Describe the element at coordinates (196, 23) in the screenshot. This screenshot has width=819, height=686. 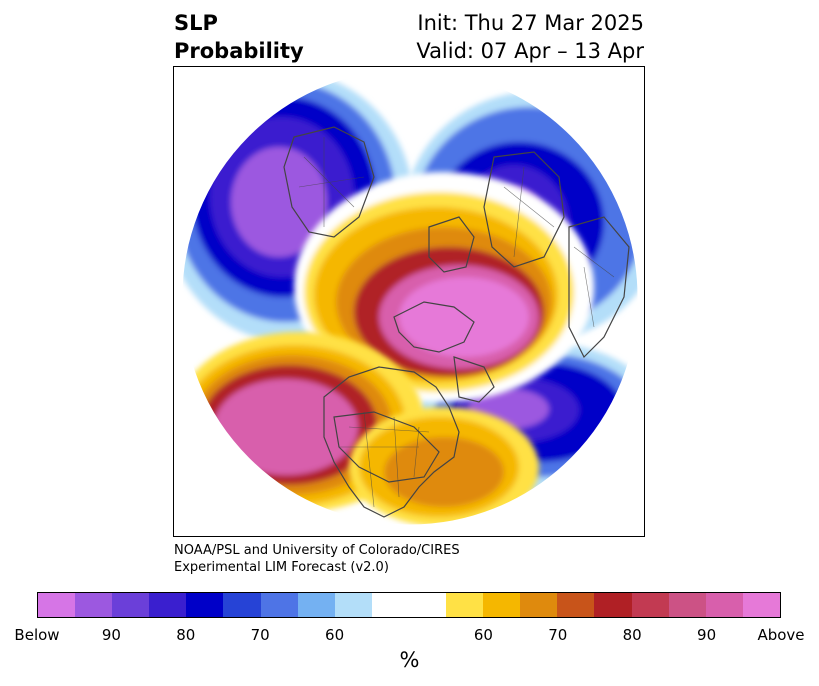
I see `variable-title: SLP` at that location.